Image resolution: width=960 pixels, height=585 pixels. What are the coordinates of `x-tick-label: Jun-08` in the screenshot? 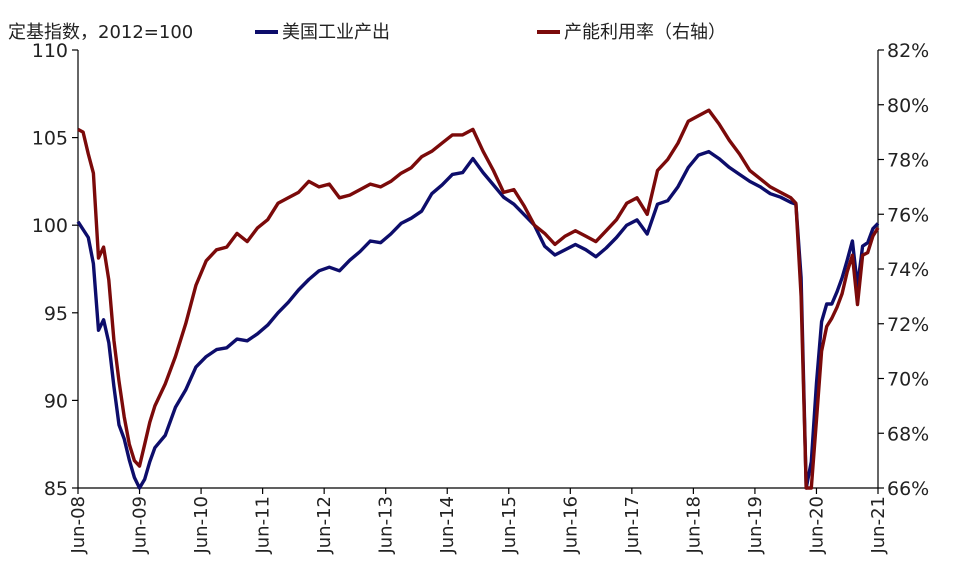 It's located at (78, 525).